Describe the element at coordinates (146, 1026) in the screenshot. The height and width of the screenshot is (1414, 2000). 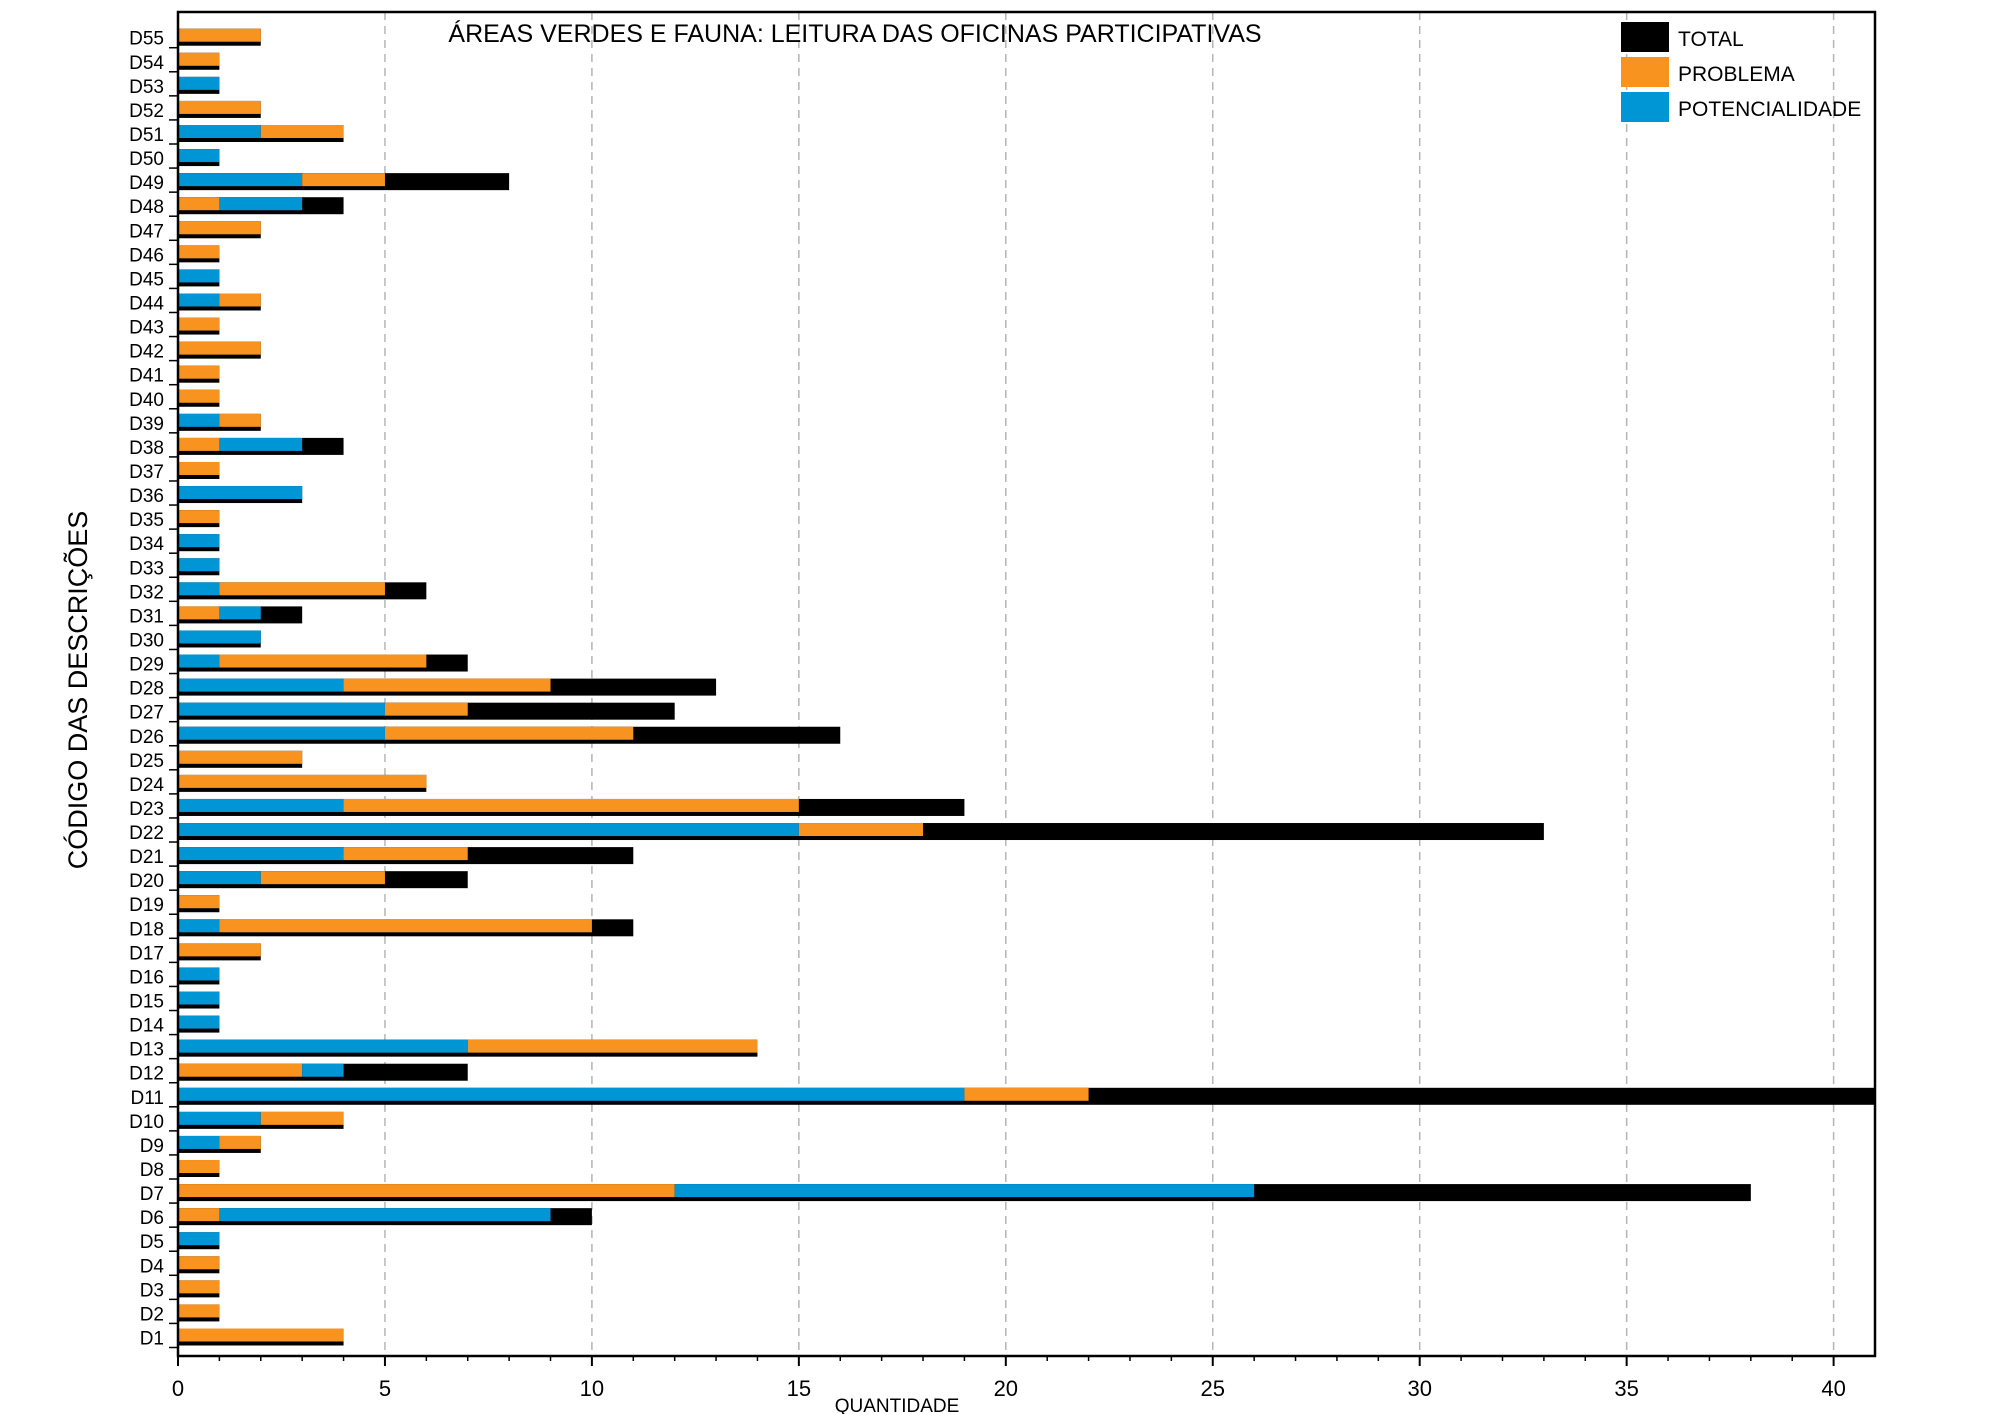
I see `y-tick-label-D14: D14` at that location.